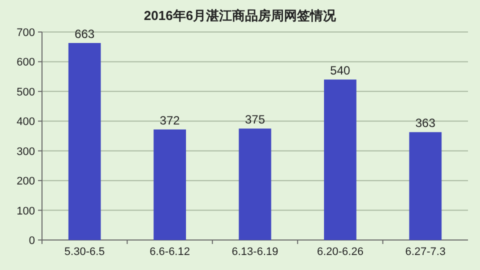  What do you see at coordinates (170, 252) in the screenshot?
I see `x-tick-label: 6.6-6.12` at bounding box center [170, 252].